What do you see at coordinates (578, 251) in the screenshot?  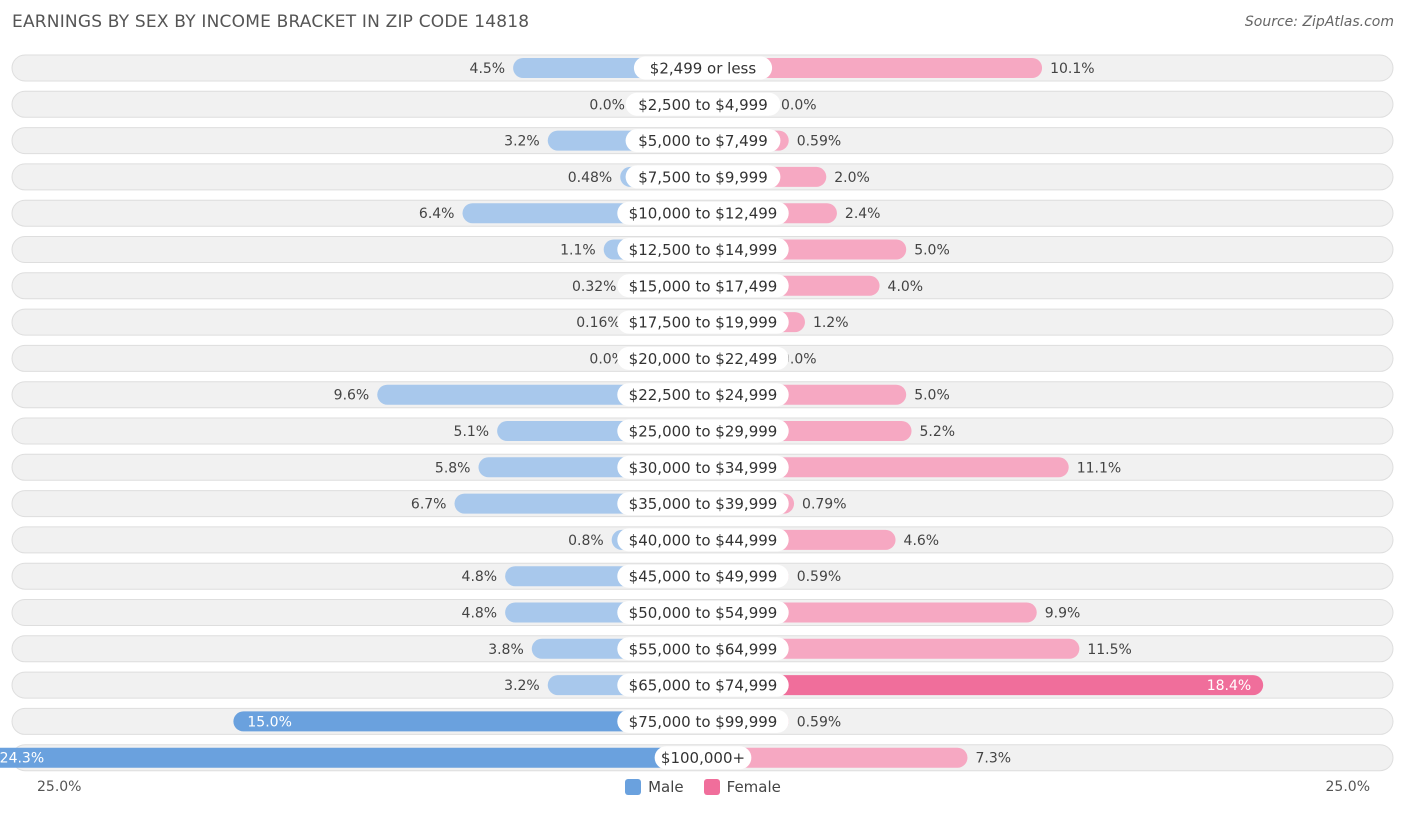 I see `value-label-male: 1.1%` at bounding box center [578, 251].